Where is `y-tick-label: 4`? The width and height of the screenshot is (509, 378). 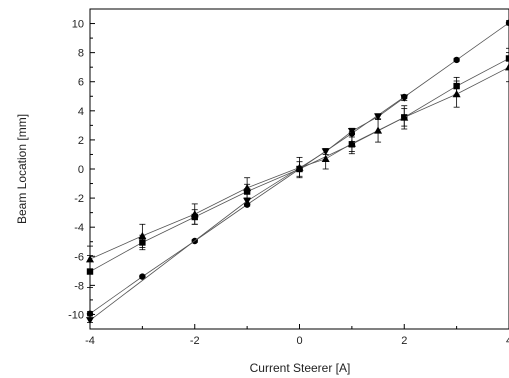 y-tick-label: 4 is located at coordinates (81, 112).